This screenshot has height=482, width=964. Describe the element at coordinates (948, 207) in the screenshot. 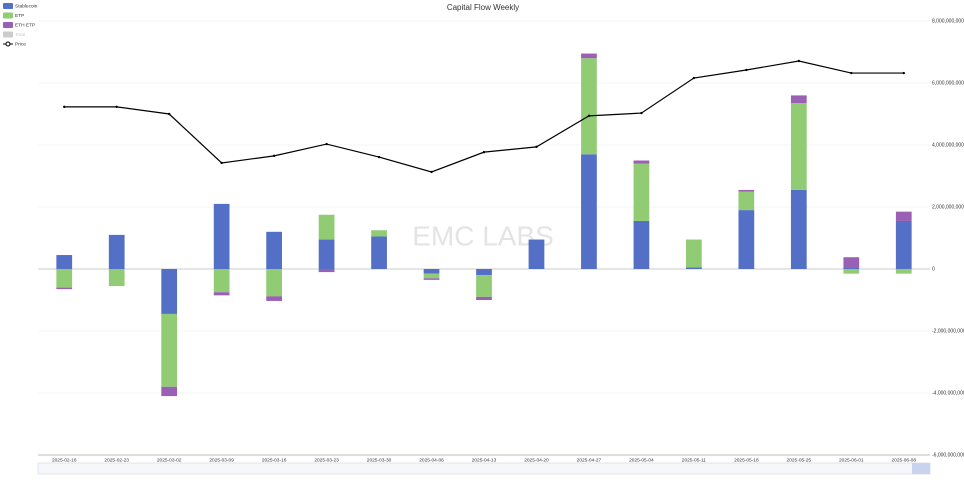

I see `y-tick-label: 2,000,000,000` at that location.